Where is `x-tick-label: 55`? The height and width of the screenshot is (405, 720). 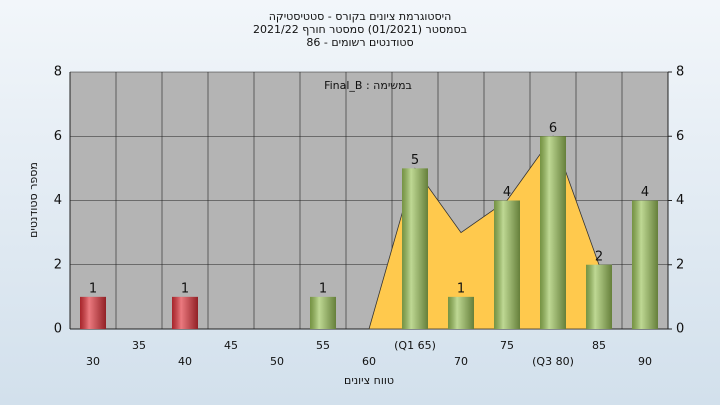
x-tick-label: 55 is located at coordinates (323, 345).